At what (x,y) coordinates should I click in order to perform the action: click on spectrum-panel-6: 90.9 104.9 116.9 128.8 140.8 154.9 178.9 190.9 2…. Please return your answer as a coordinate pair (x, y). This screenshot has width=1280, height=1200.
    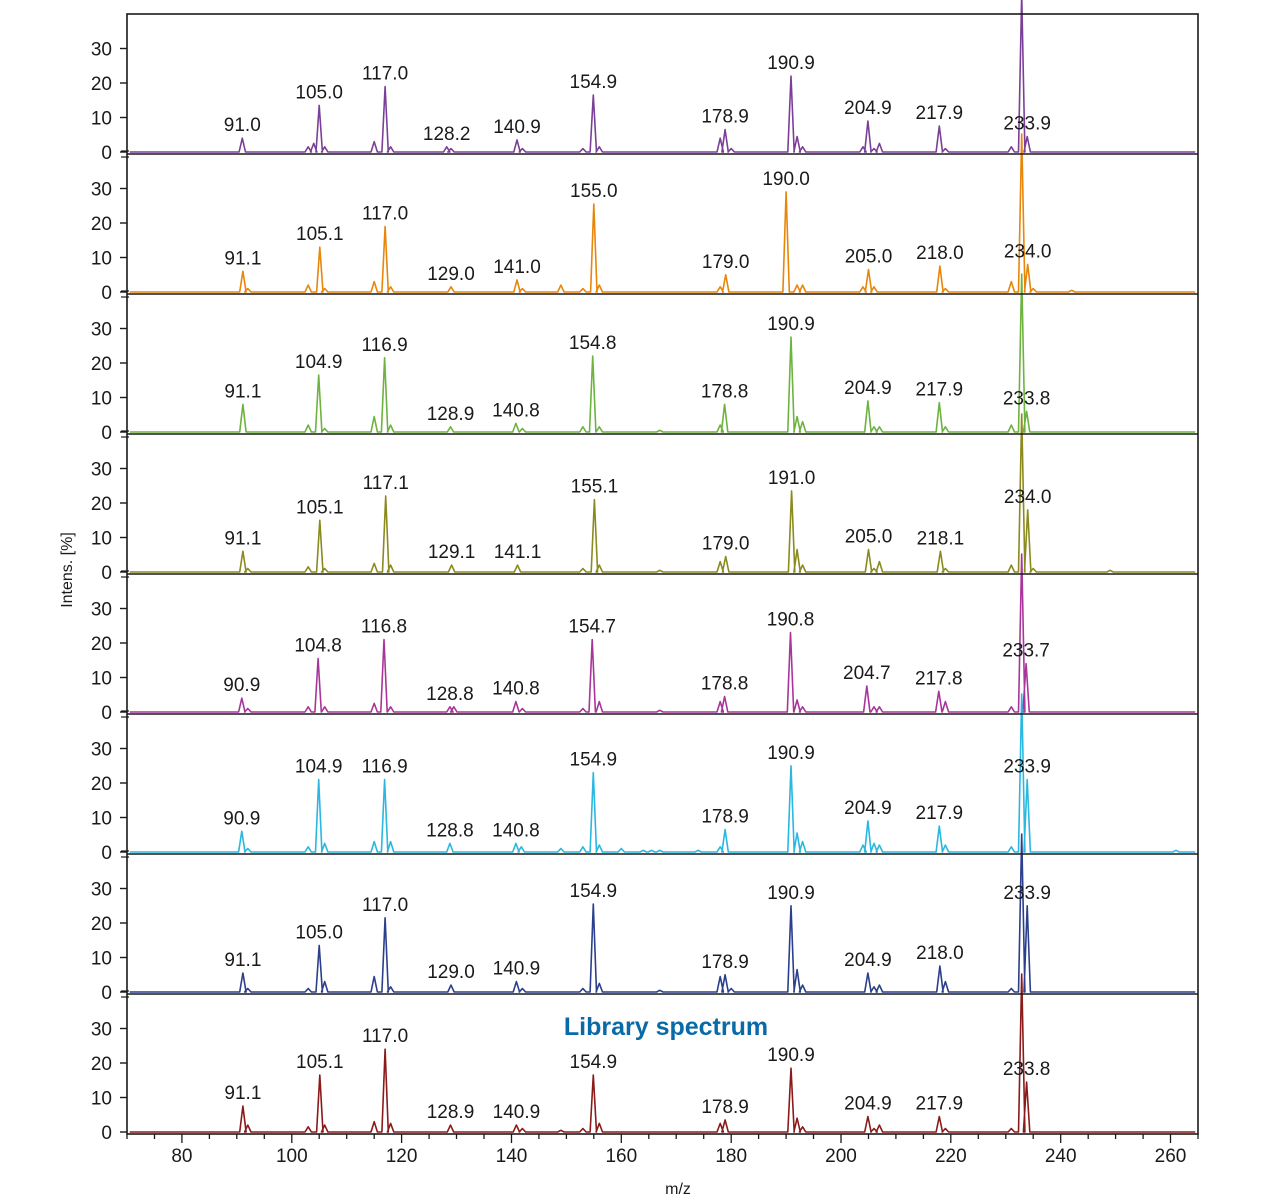
    Looking at the image, I should click on (643, 778).